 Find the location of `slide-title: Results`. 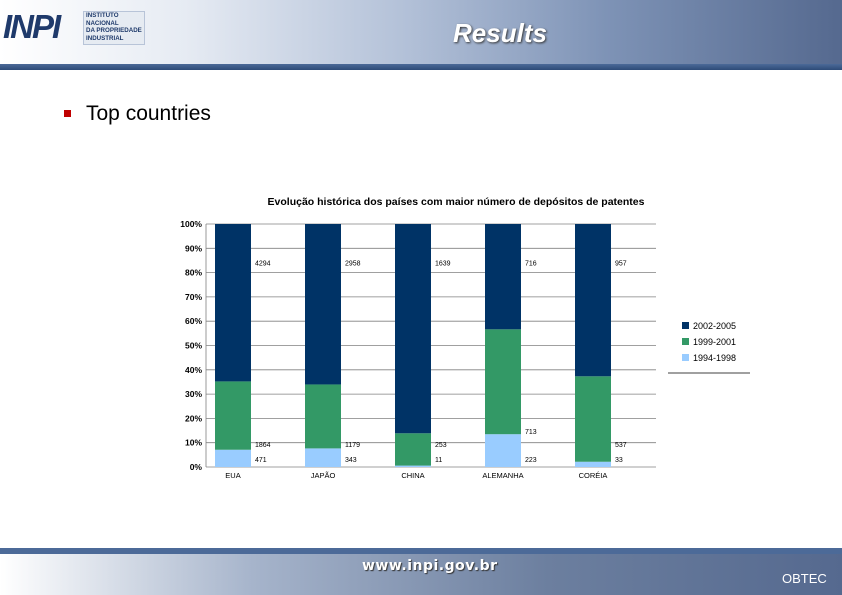

slide-title: Results is located at coordinates (500, 33).